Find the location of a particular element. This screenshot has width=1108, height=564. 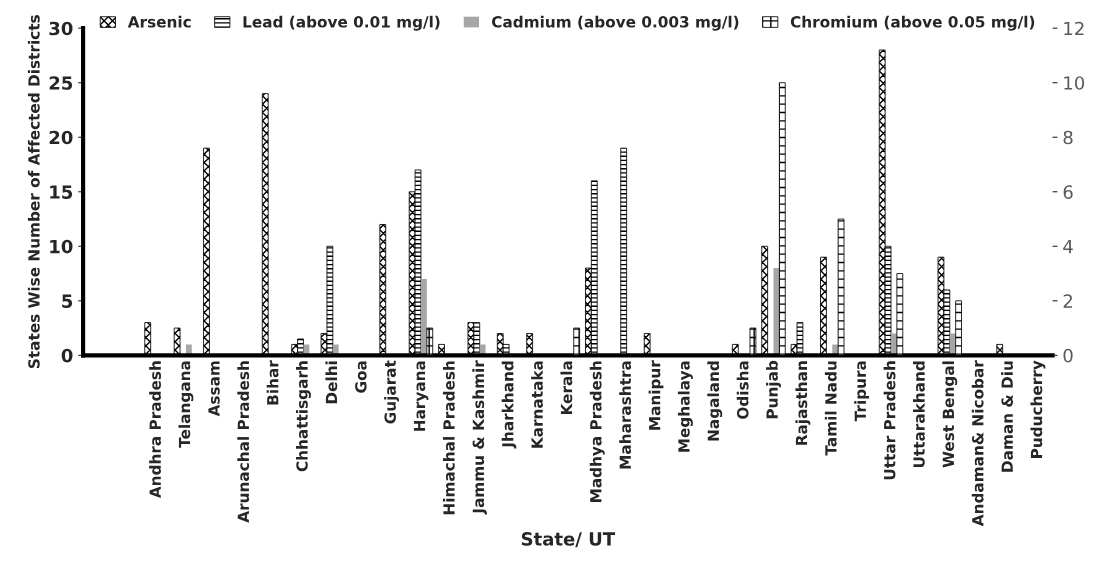

x-tick-label: Jharkhand is located at coordinates (509, 405).